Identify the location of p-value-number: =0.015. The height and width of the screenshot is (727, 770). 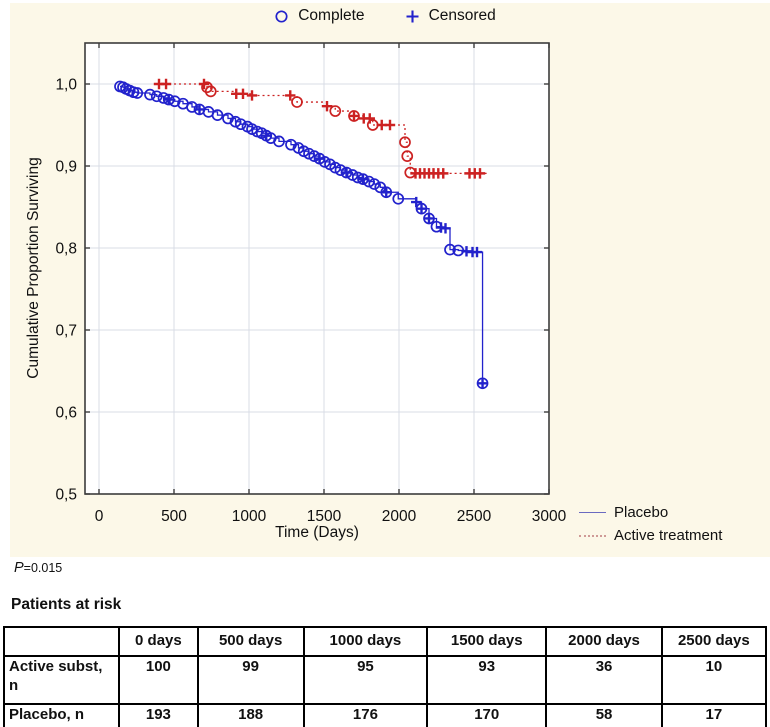
(43, 568).